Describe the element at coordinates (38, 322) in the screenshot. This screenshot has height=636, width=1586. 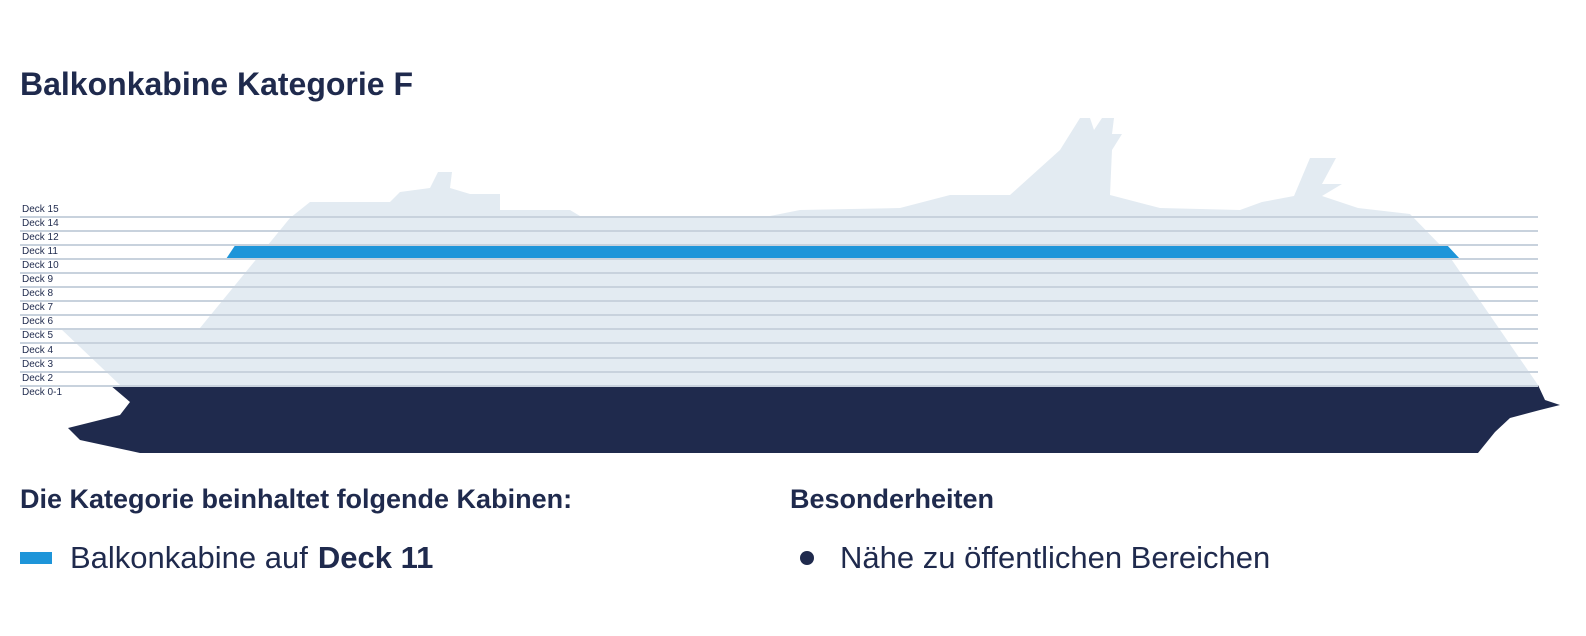
I see `deck-label: Deck 6` at that location.